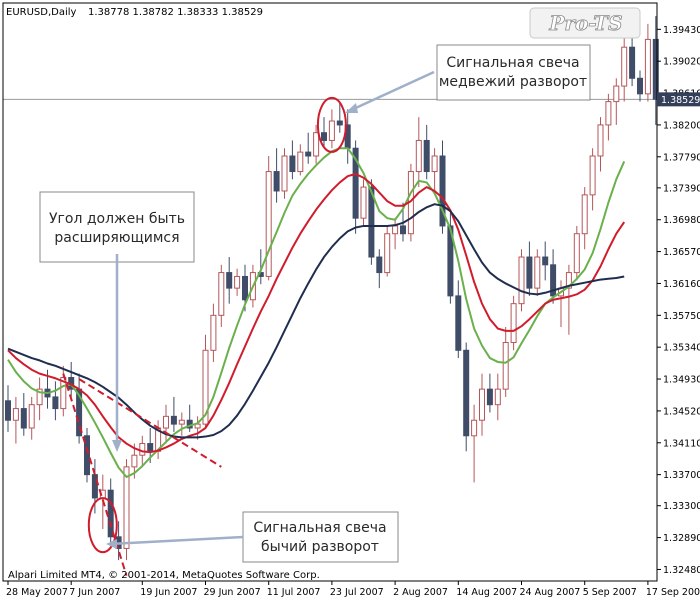 This screenshot has height=600, width=700. What do you see at coordinates (681, 220) in the screenshot?
I see `y-tick-label: 1.36980` at bounding box center [681, 220].